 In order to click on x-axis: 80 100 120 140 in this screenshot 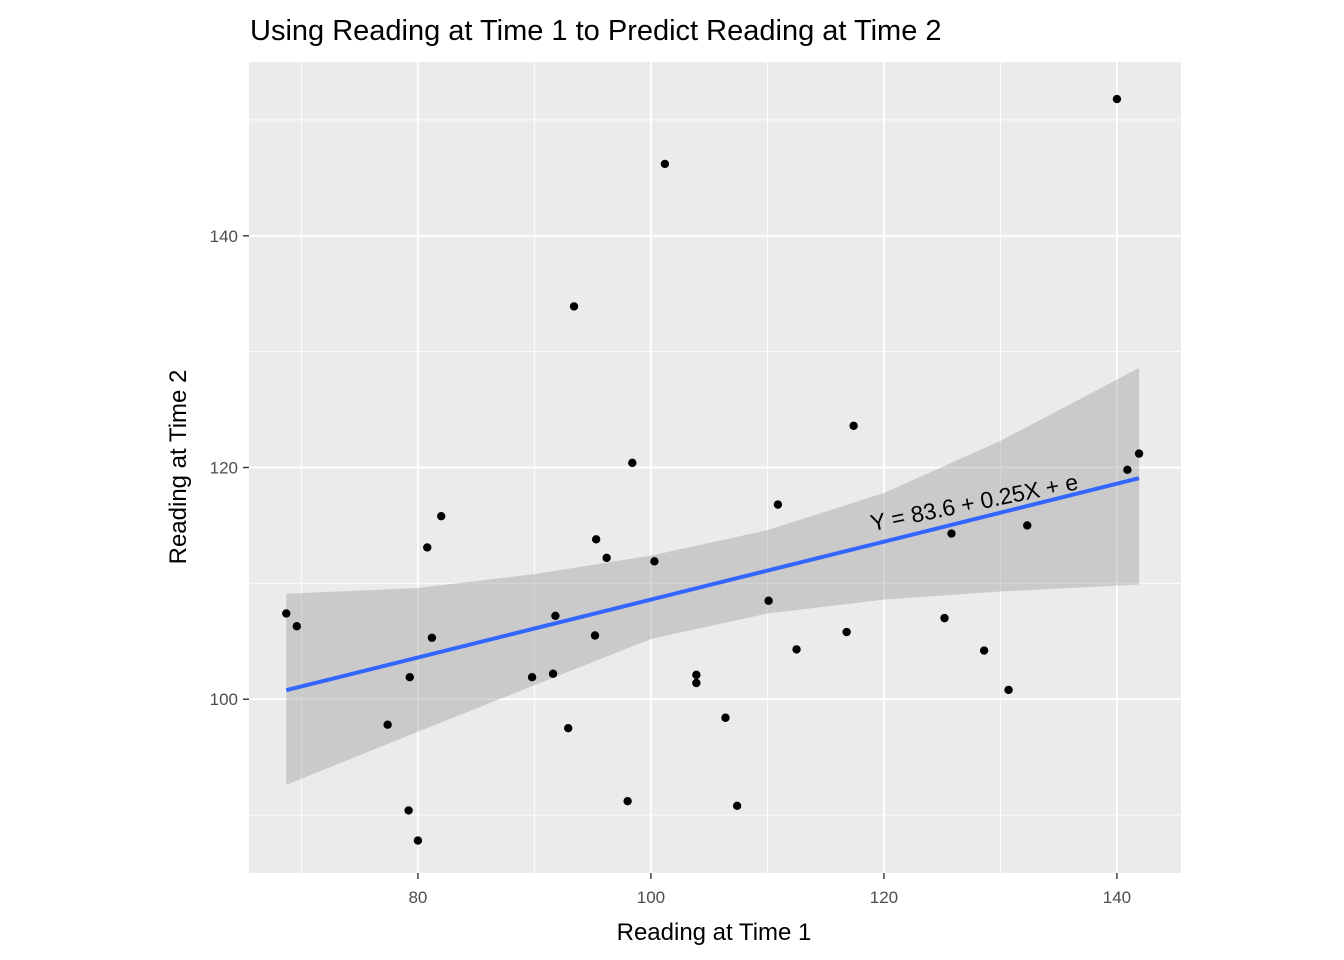, I will do `click(769, 890)`.